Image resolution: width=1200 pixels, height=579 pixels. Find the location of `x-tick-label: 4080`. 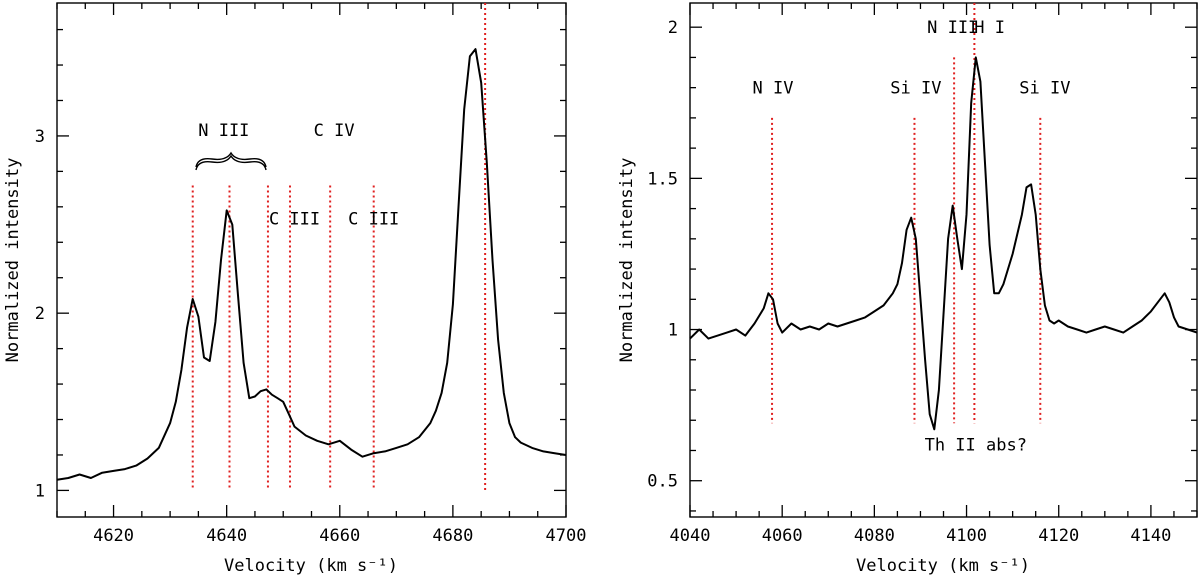

x-tick-label: 4080 is located at coordinates (874, 536).